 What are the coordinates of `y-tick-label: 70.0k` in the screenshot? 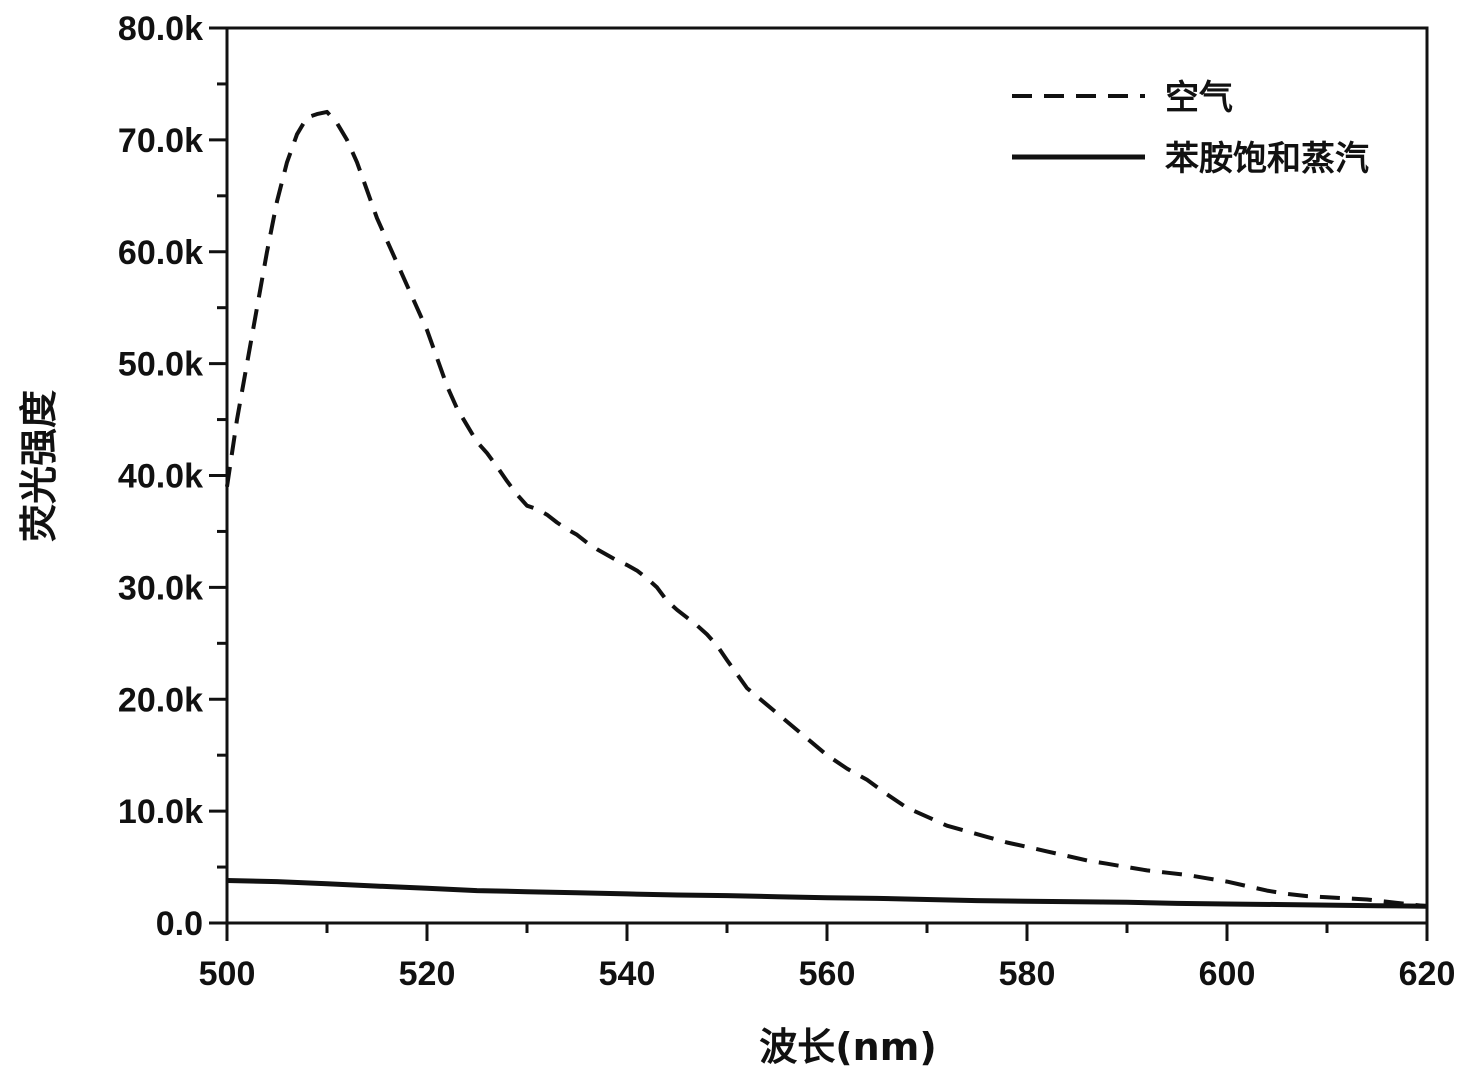 It's located at (160, 141).